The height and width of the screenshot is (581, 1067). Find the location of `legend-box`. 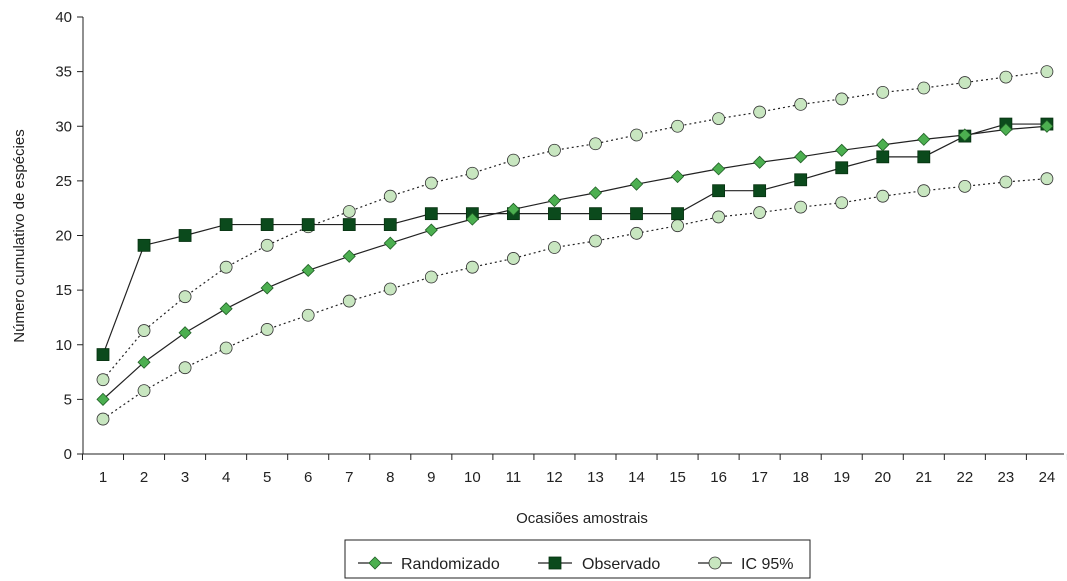

legend-box is located at coordinates (577, 559).